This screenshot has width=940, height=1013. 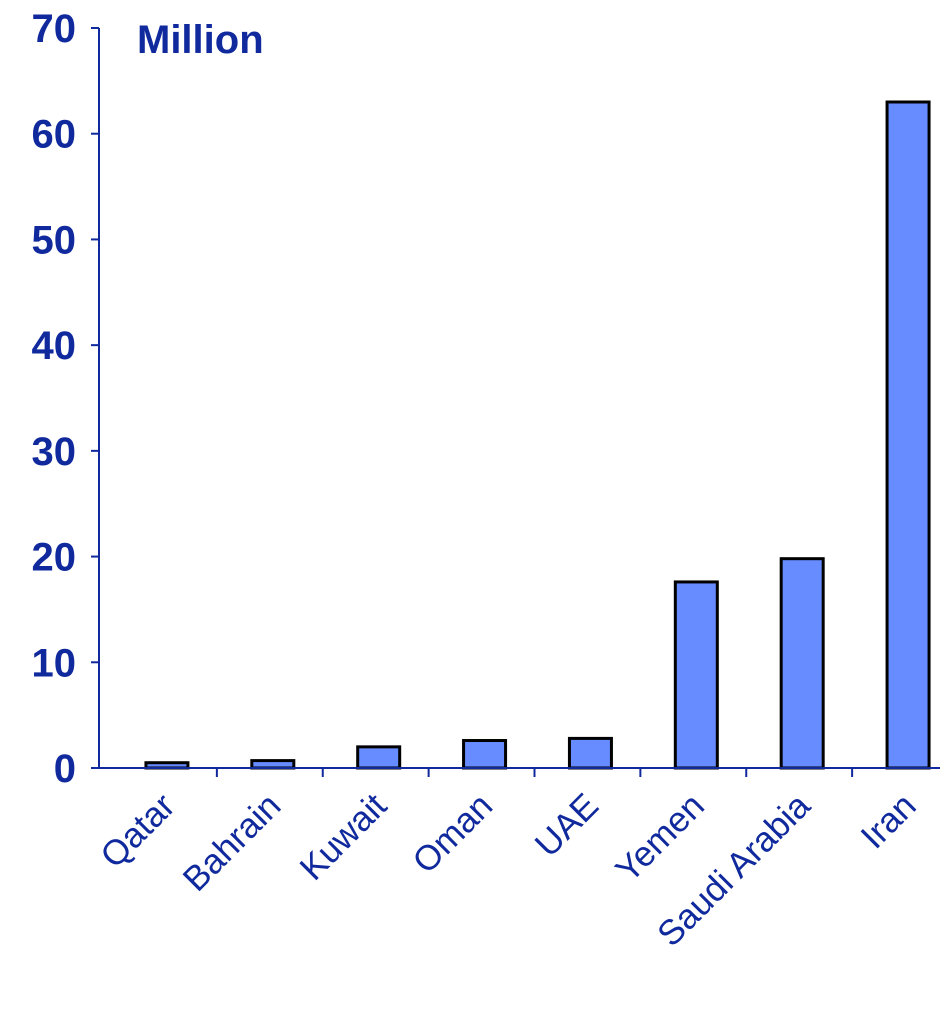 I want to click on bar-oman, so click(x=485, y=754).